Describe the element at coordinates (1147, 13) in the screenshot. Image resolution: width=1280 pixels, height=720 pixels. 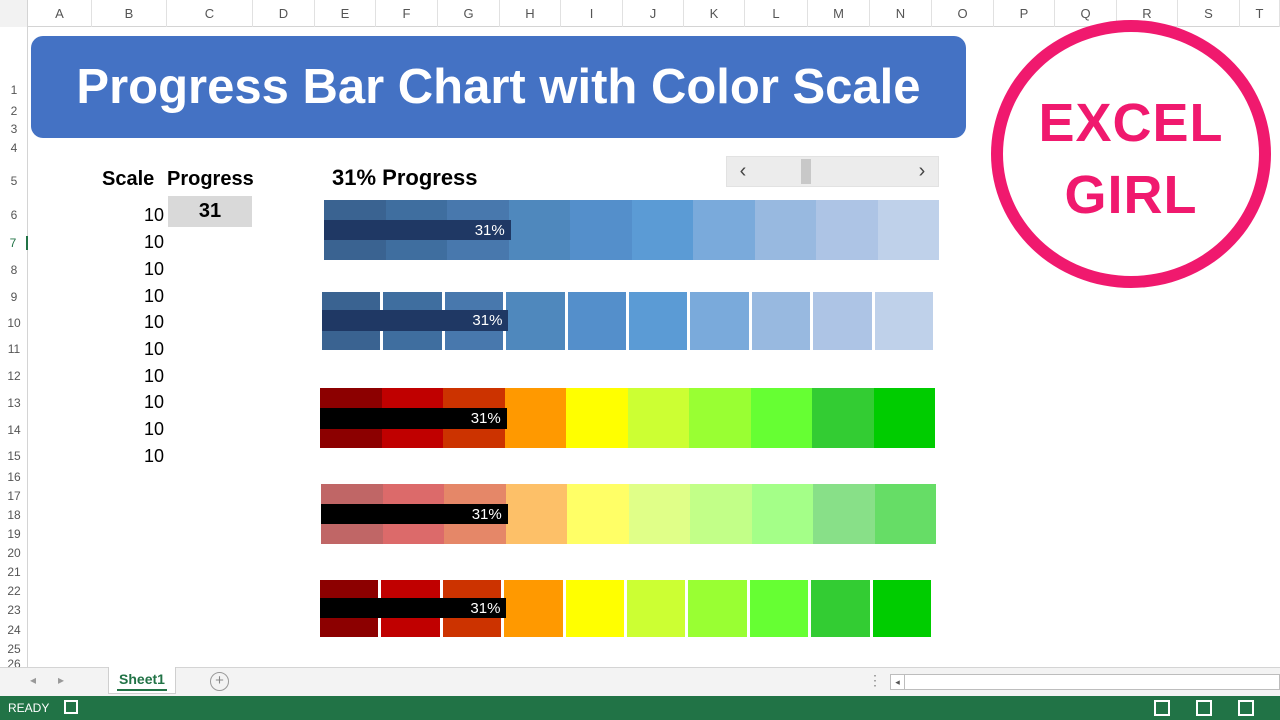
I see `column-header-r: R` at that location.